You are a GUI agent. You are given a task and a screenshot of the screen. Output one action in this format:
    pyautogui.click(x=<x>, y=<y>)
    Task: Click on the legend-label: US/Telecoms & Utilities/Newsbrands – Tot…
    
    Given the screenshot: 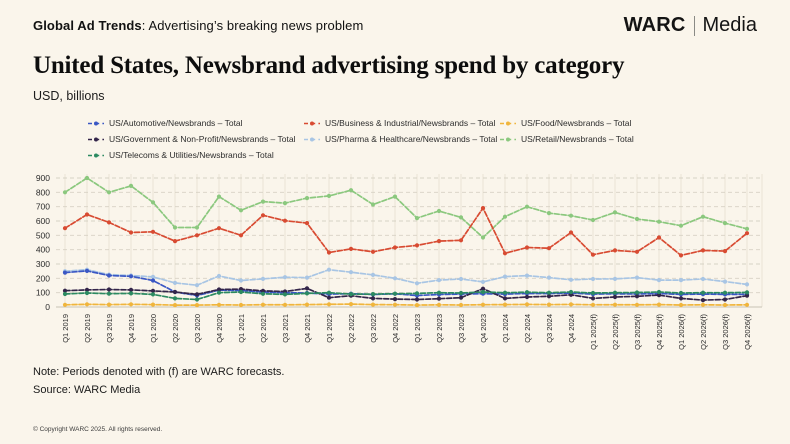 What is the action you would take?
    pyautogui.click(x=191, y=155)
    